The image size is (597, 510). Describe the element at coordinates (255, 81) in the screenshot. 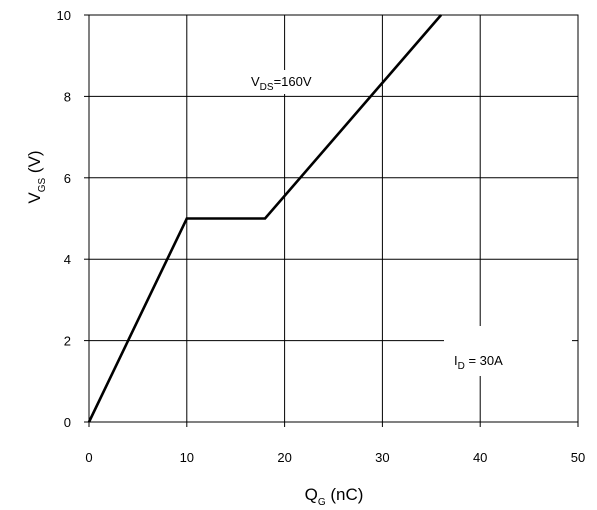

I see `vds-annotation-main: V` at that location.